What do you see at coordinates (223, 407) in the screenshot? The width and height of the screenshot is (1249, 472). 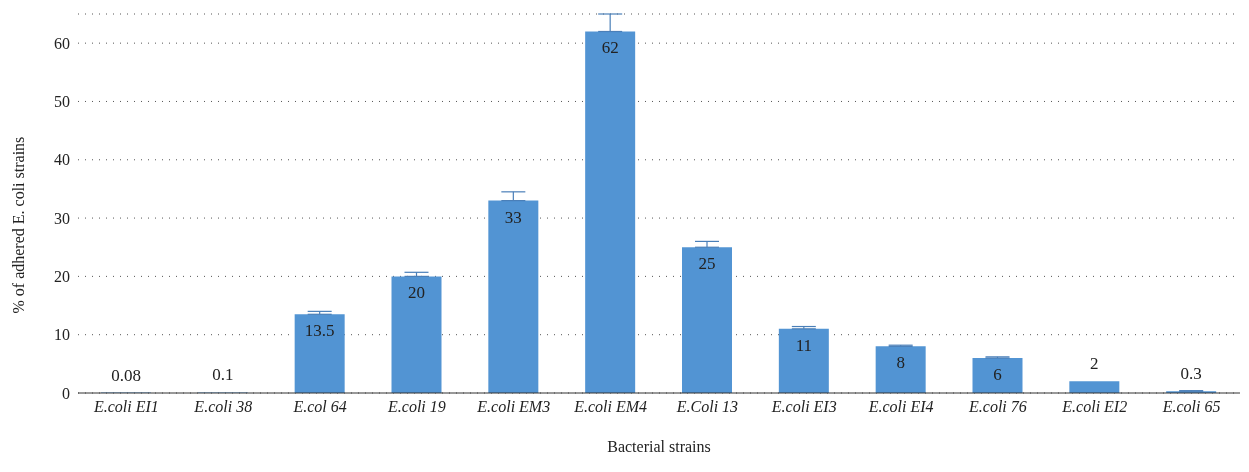 I see `x-tick-label: E.coli 38` at bounding box center [223, 407].